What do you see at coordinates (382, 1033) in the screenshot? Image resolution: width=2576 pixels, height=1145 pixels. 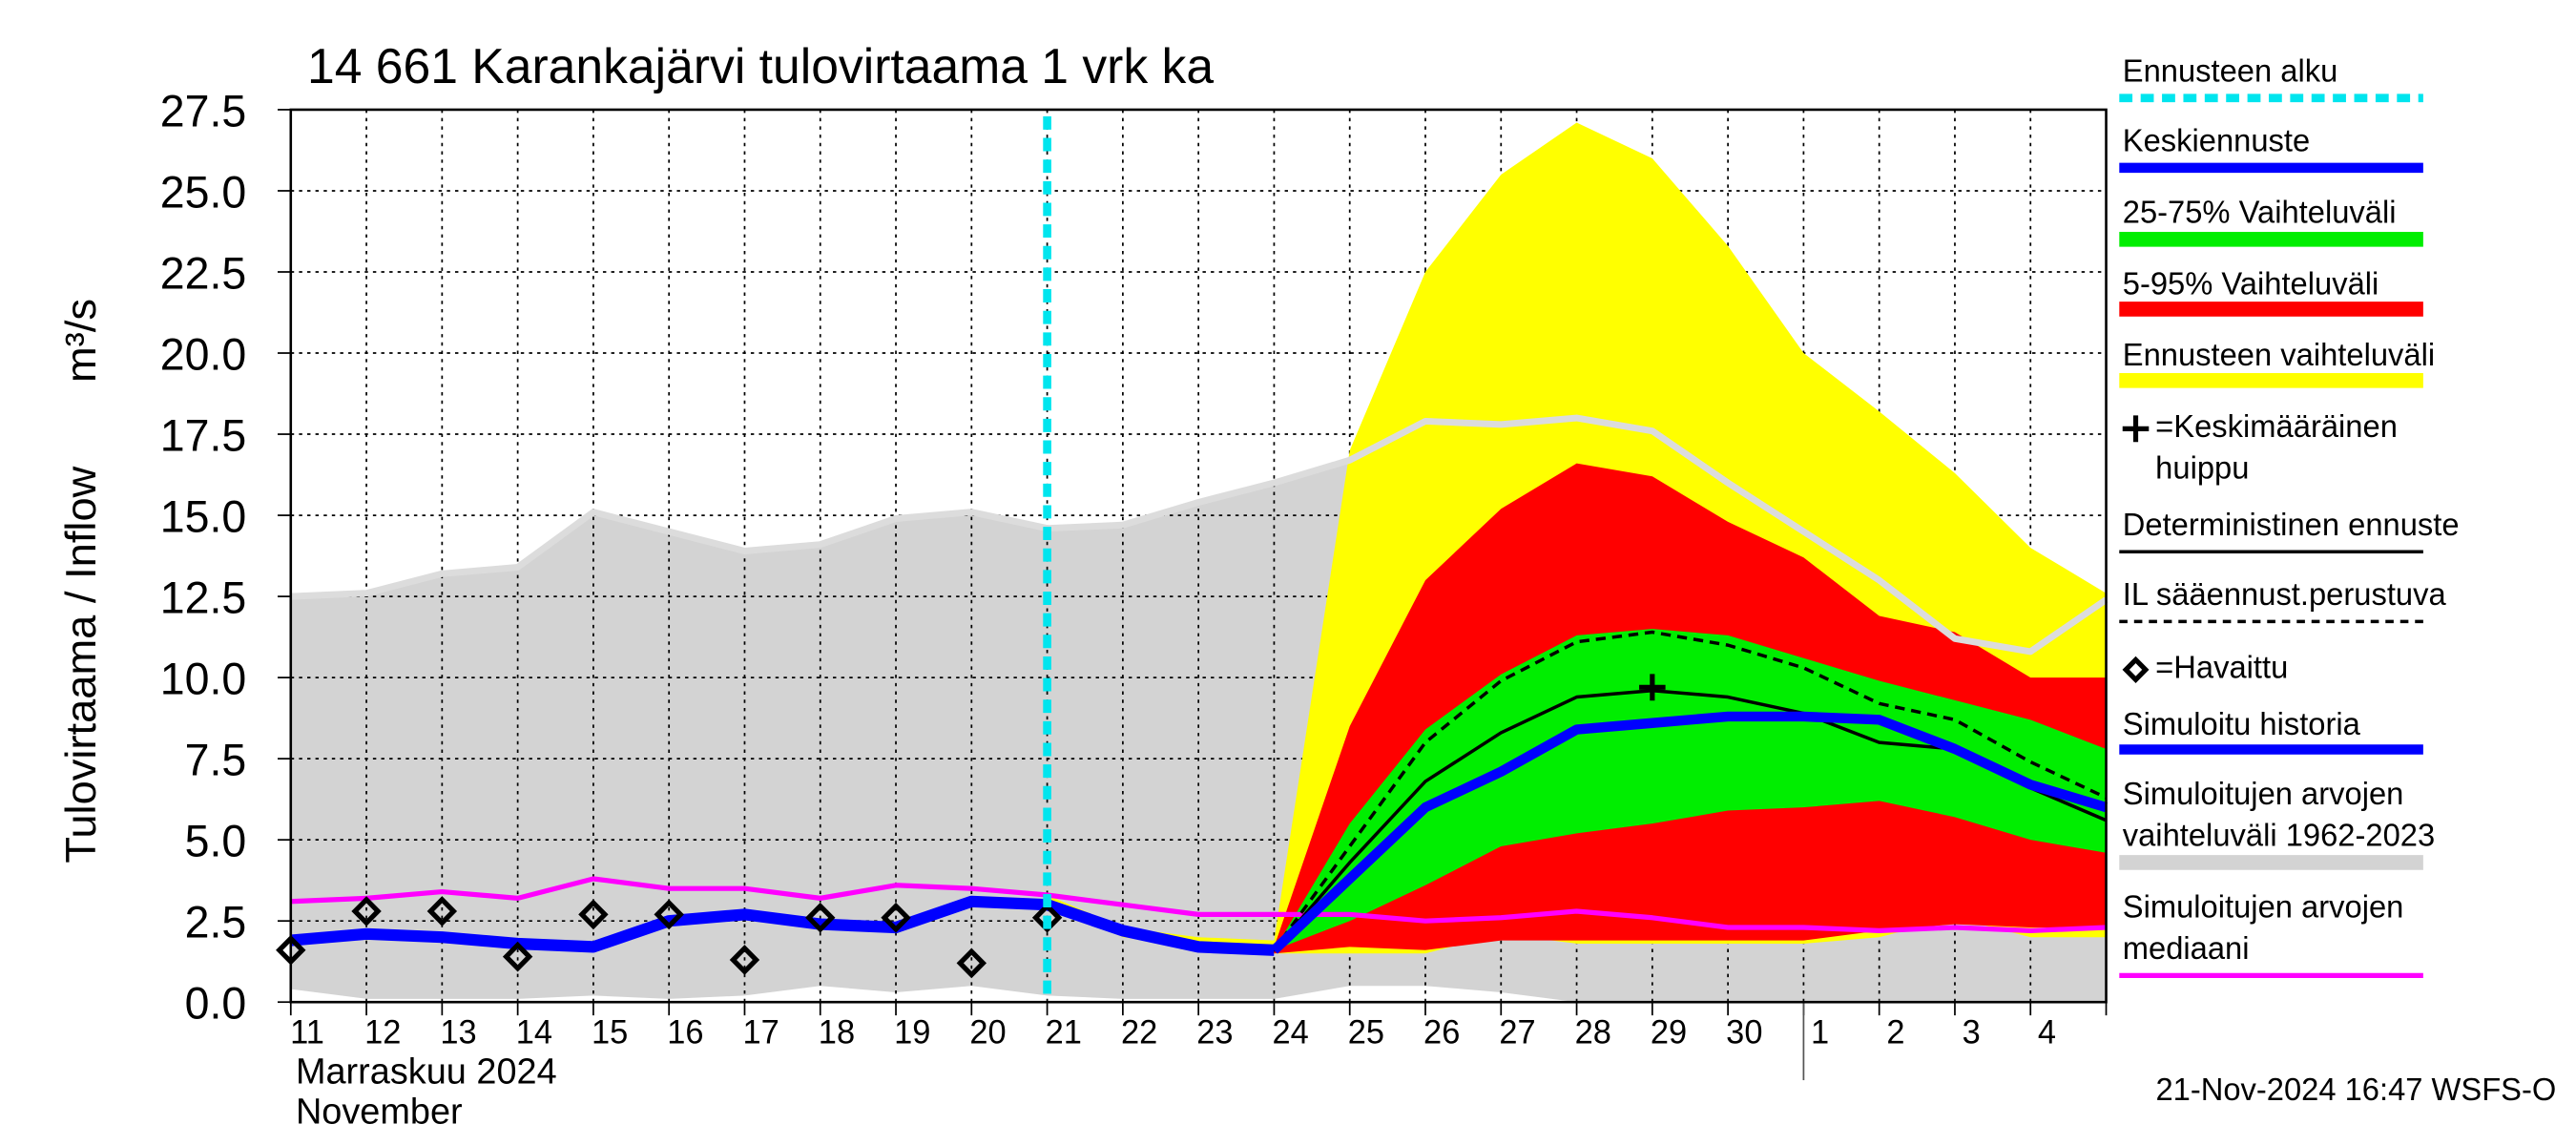 I see `x-tick-label: 12` at bounding box center [382, 1033].